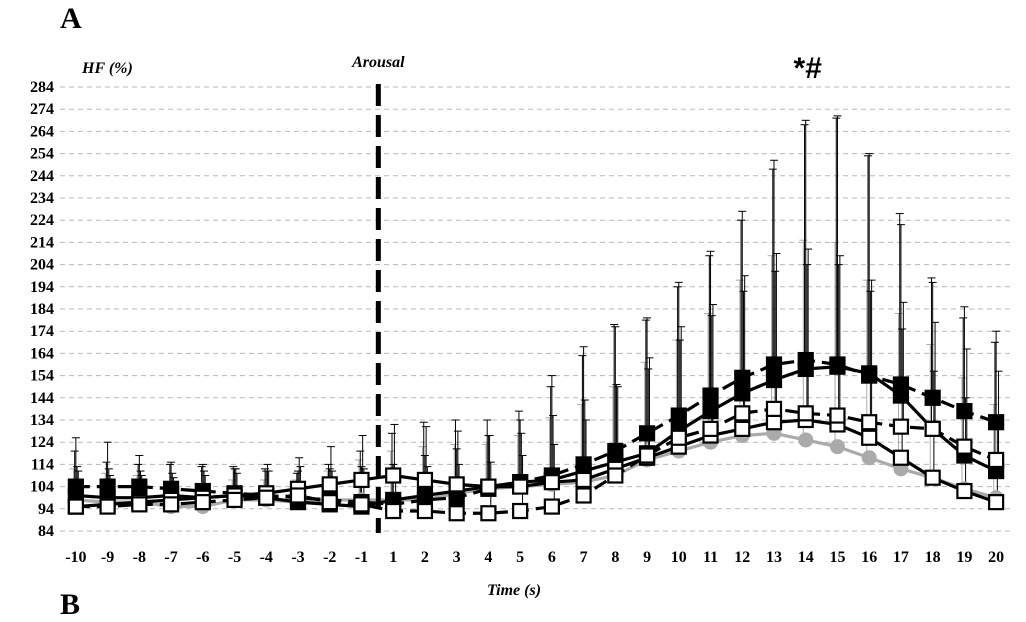  Describe the element at coordinates (42, 109) in the screenshot. I see `y-tick-label: 274` at that location.